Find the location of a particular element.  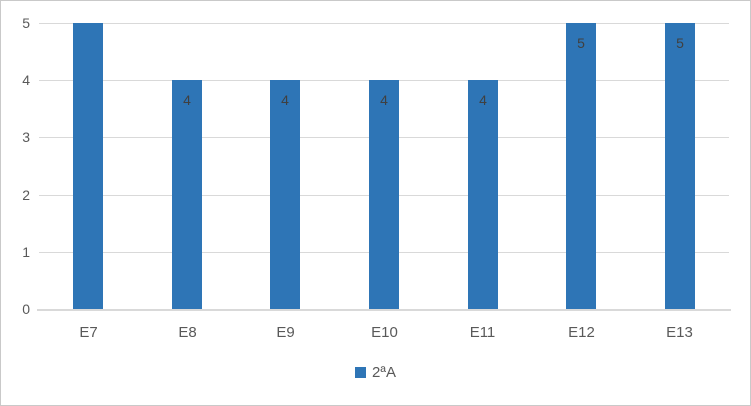

bar-data-label-E9: 4 is located at coordinates (285, 100).